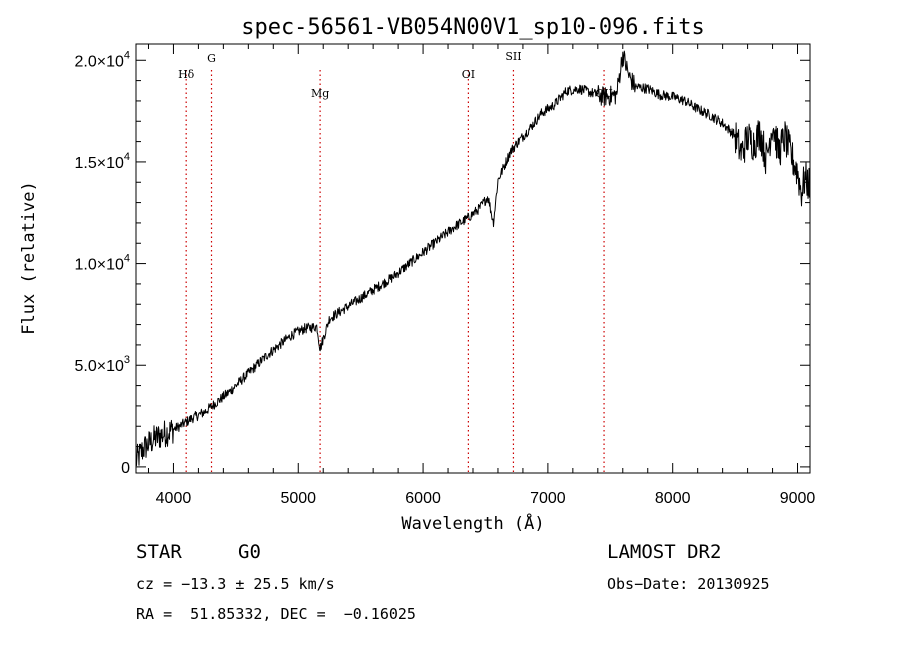  Describe the element at coordinates (673, 498) in the screenshot. I see `x-tick-label: 8000` at that location.